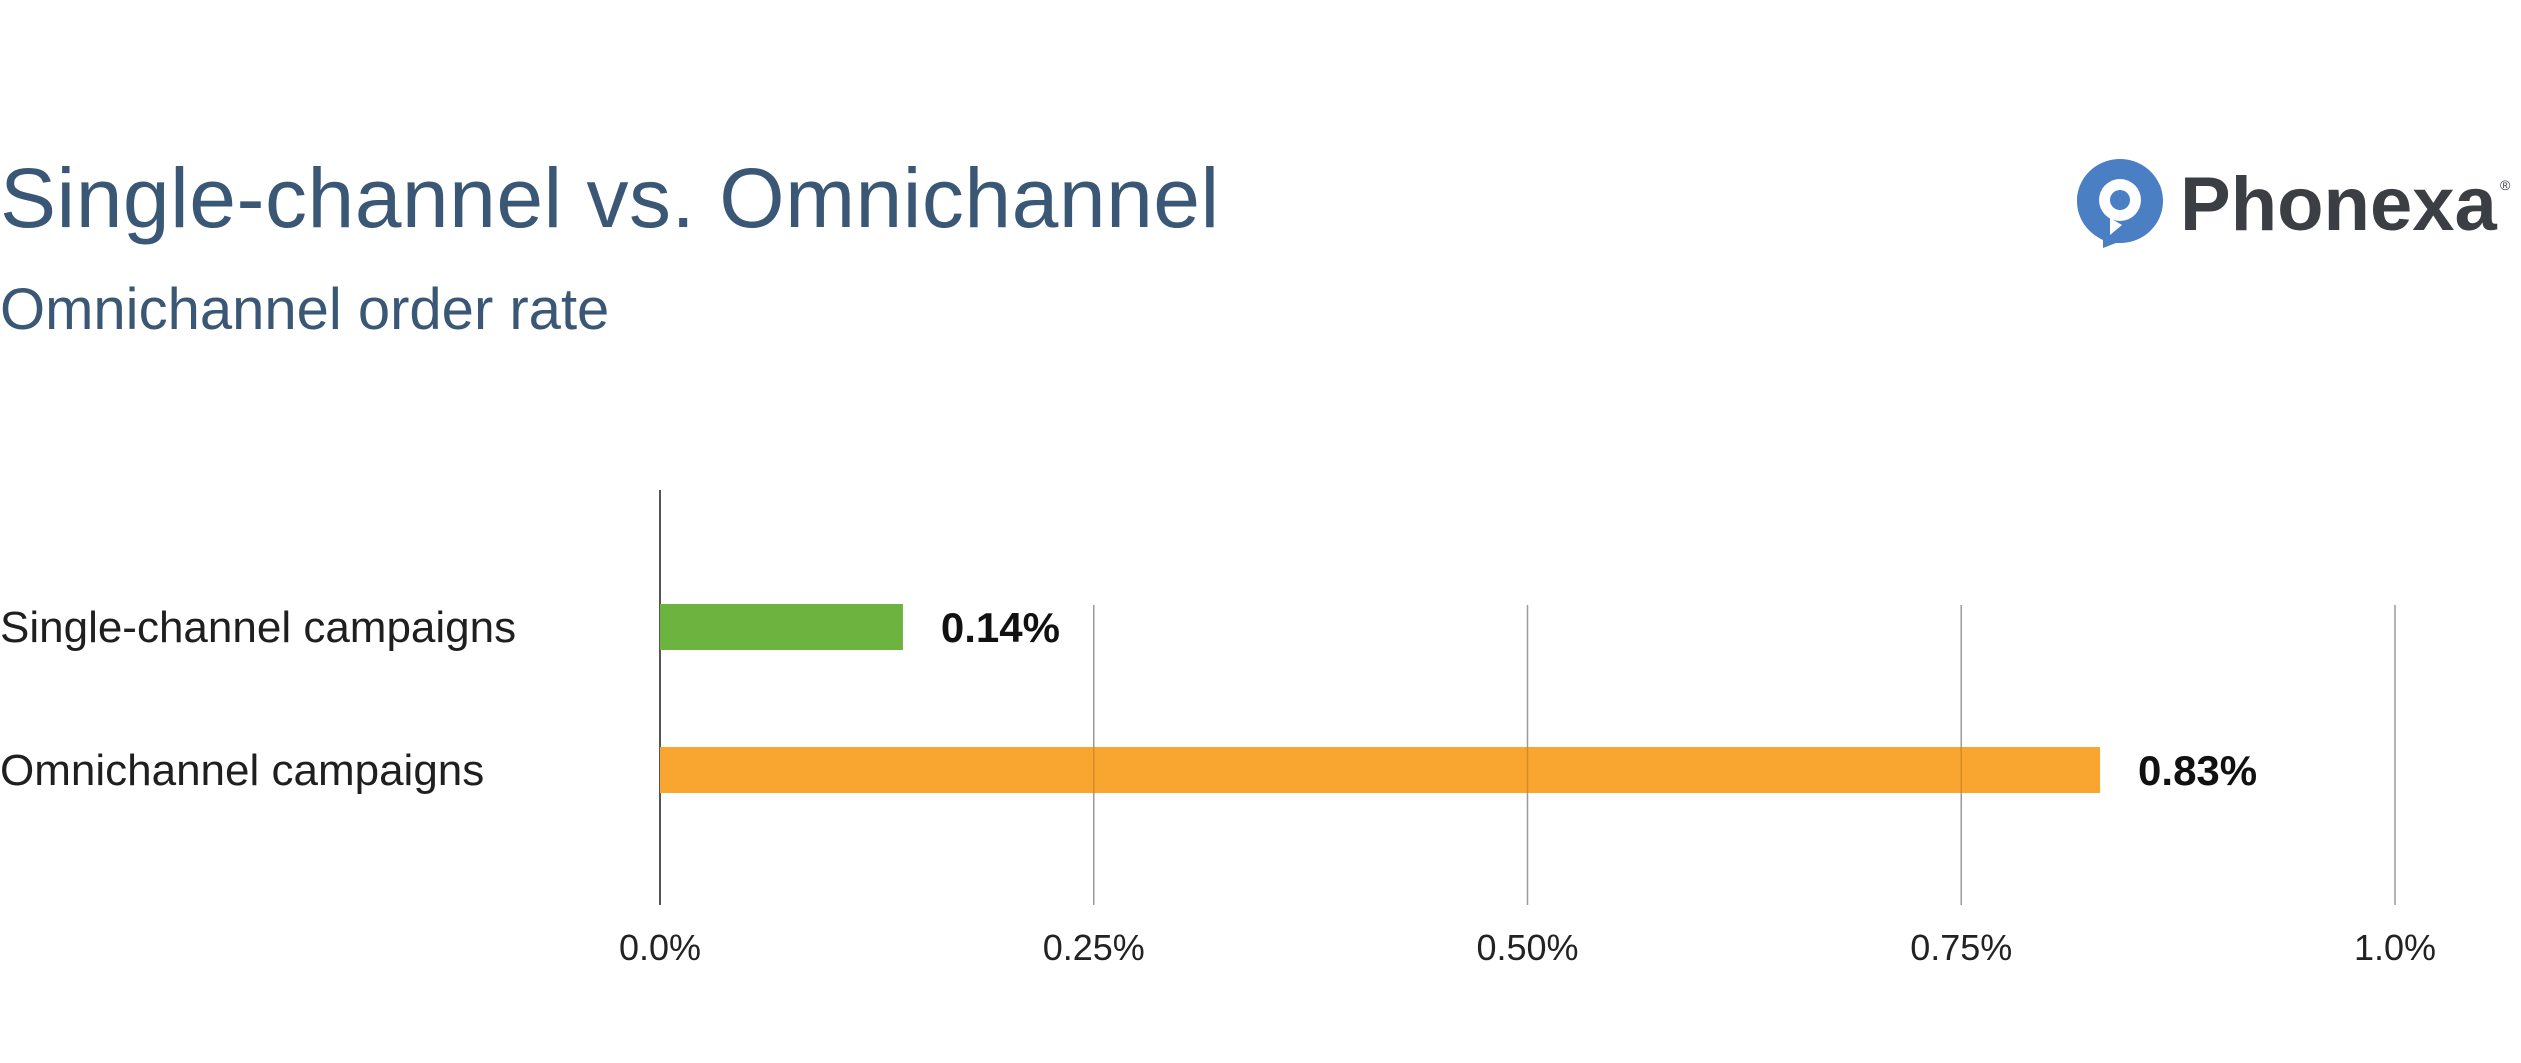 This screenshot has width=2521, height=1063. I want to click on value-label: 0.83%, so click(2197, 770).